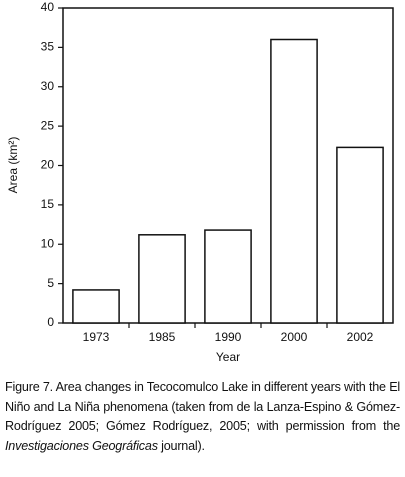 The image size is (405, 477). What do you see at coordinates (48, 165) in the screenshot?
I see `y-tick-label: 20` at bounding box center [48, 165].